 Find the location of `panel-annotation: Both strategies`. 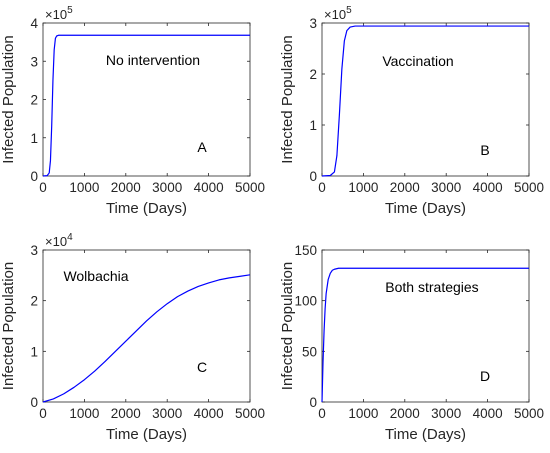

panel-annotation: Both strategies is located at coordinates (431, 287).